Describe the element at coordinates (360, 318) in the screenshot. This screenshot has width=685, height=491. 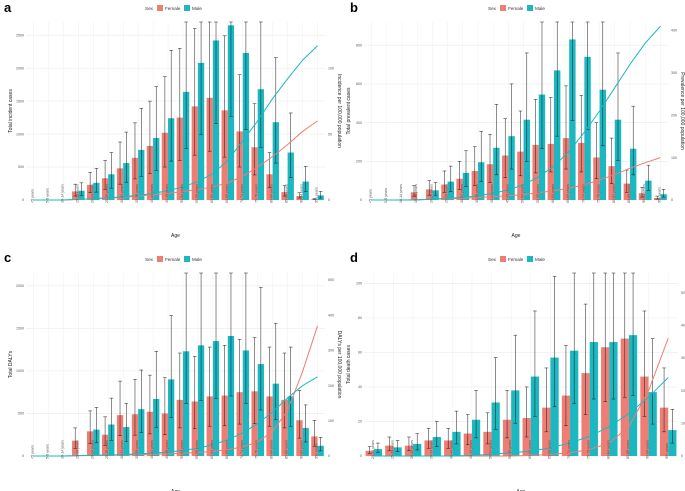
I see `y-tick-label: 80` at that location.